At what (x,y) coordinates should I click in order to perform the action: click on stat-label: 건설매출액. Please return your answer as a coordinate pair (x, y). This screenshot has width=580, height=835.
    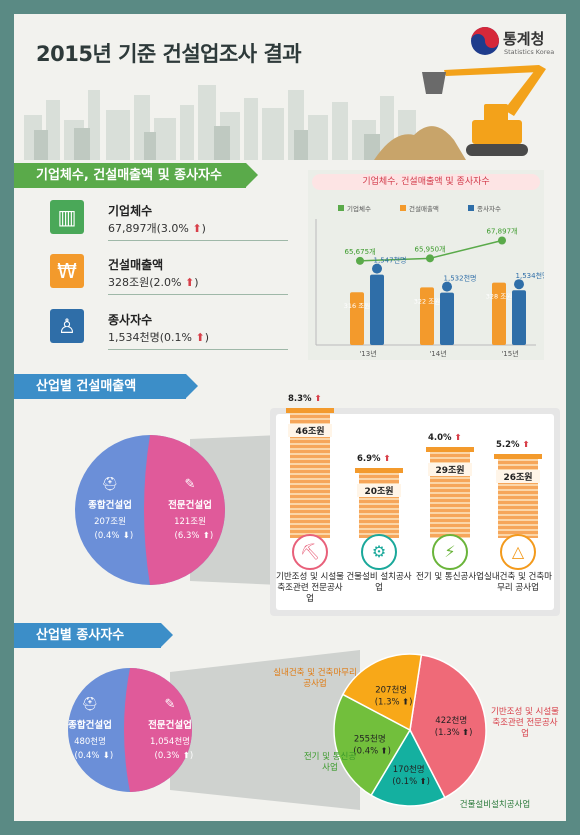
    Looking at the image, I should click on (136, 265).